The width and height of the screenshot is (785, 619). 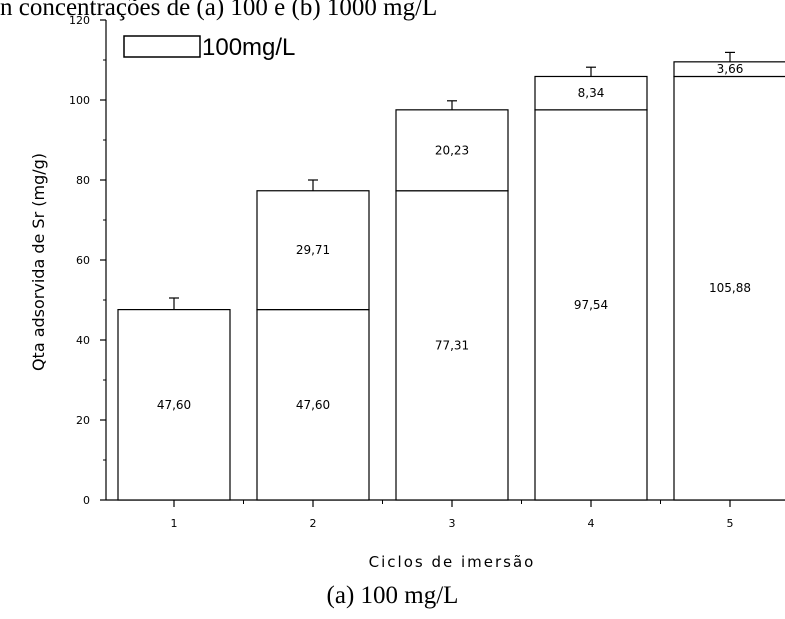 I want to click on x-axis: 1 2 3 4 5, so click(x=445, y=514).